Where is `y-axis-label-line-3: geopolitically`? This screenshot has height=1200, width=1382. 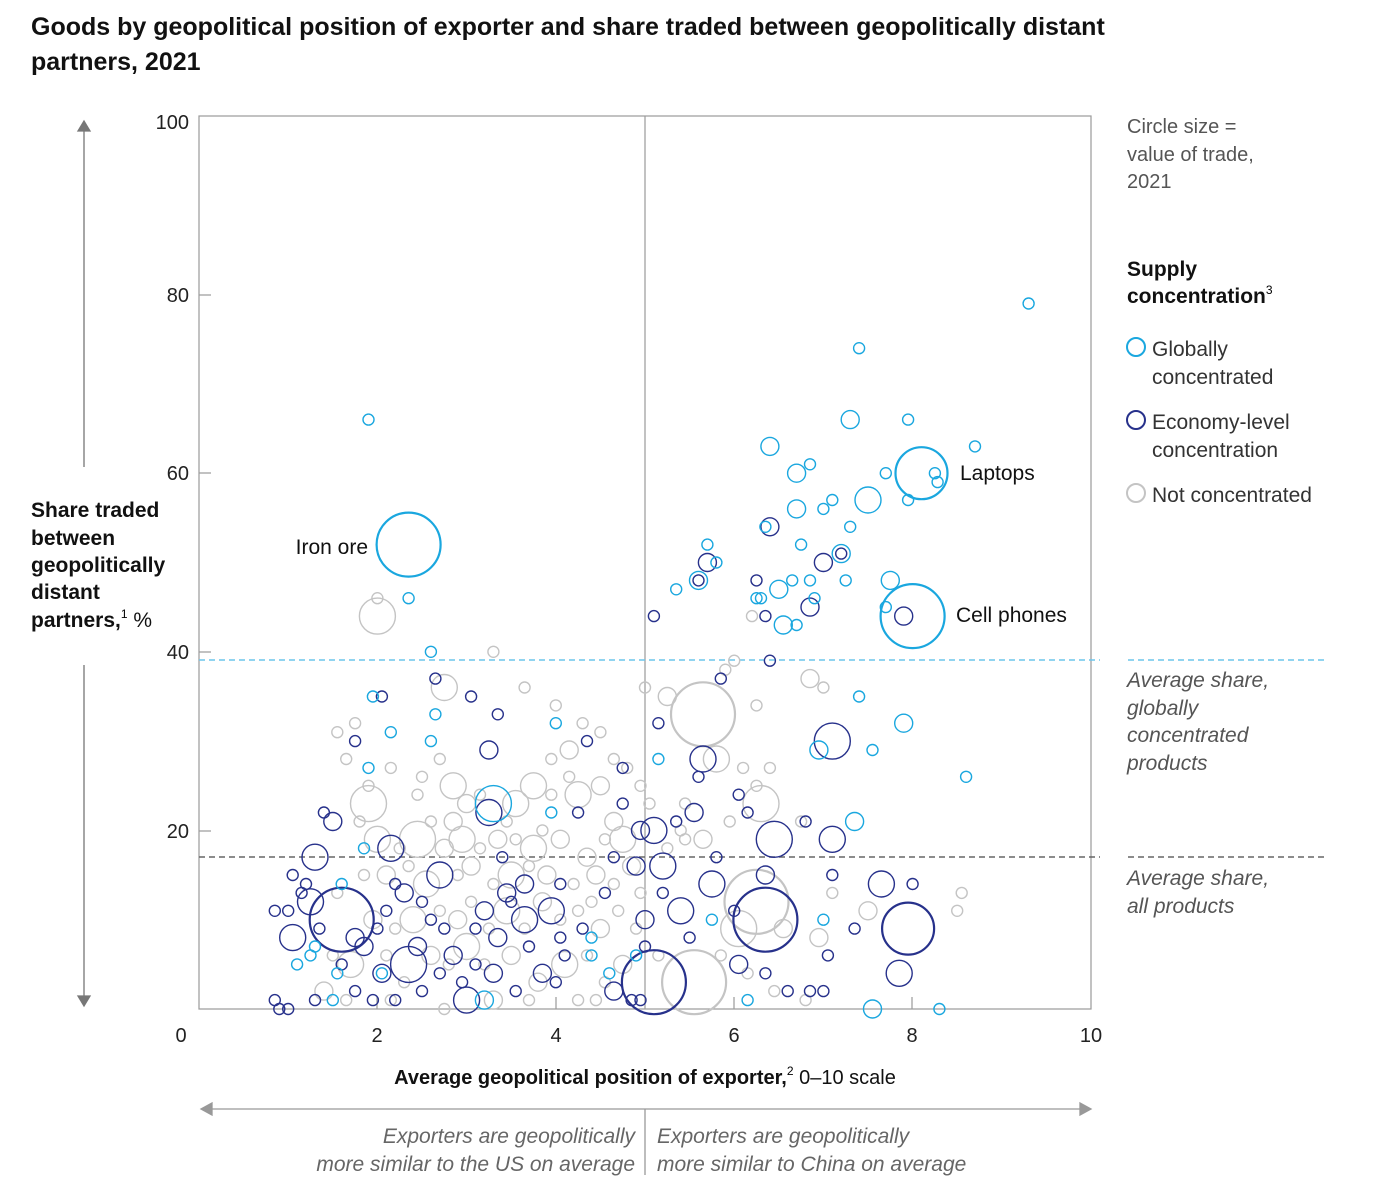
y-axis-label-line-3: geopolitically is located at coordinates (98, 565).